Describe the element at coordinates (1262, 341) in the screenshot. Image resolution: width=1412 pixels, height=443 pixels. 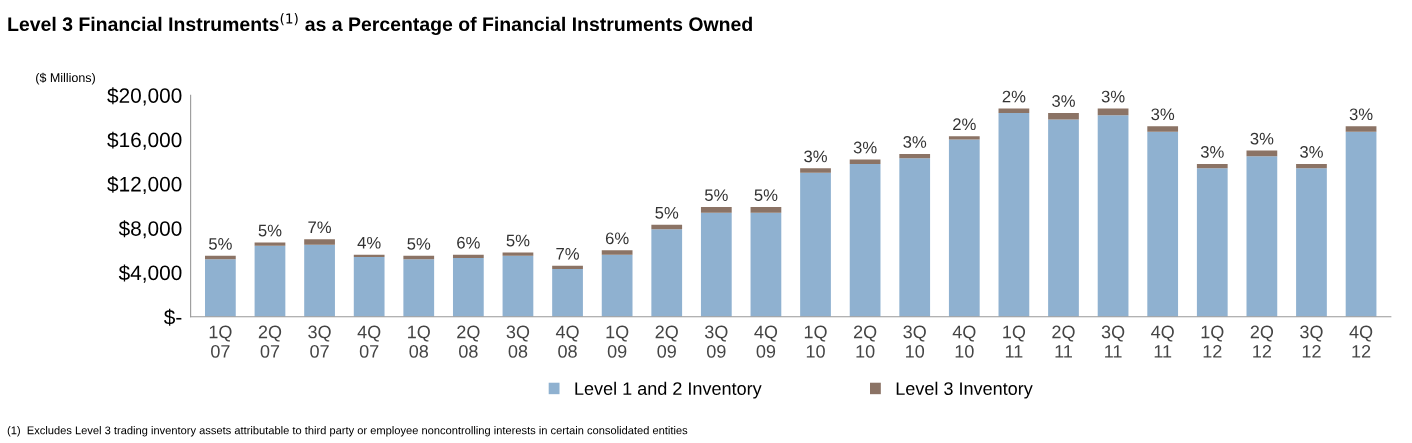
I see `x-tick-label: 2Q 12` at that location.